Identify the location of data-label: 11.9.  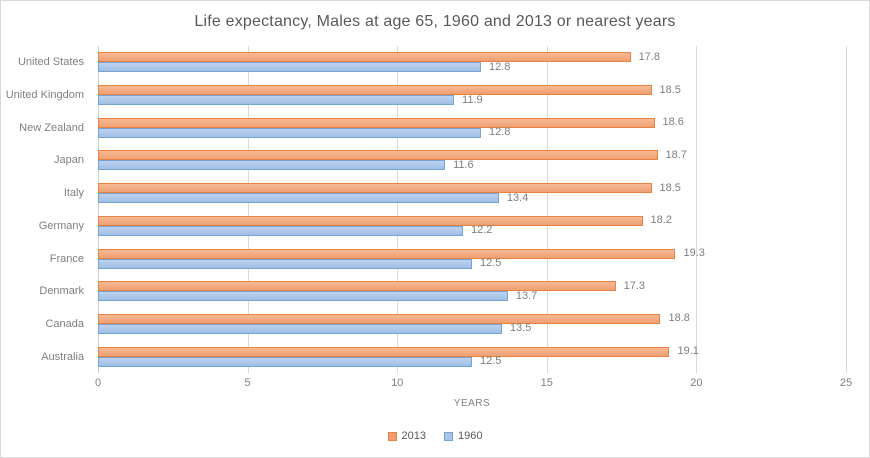
(472, 99).